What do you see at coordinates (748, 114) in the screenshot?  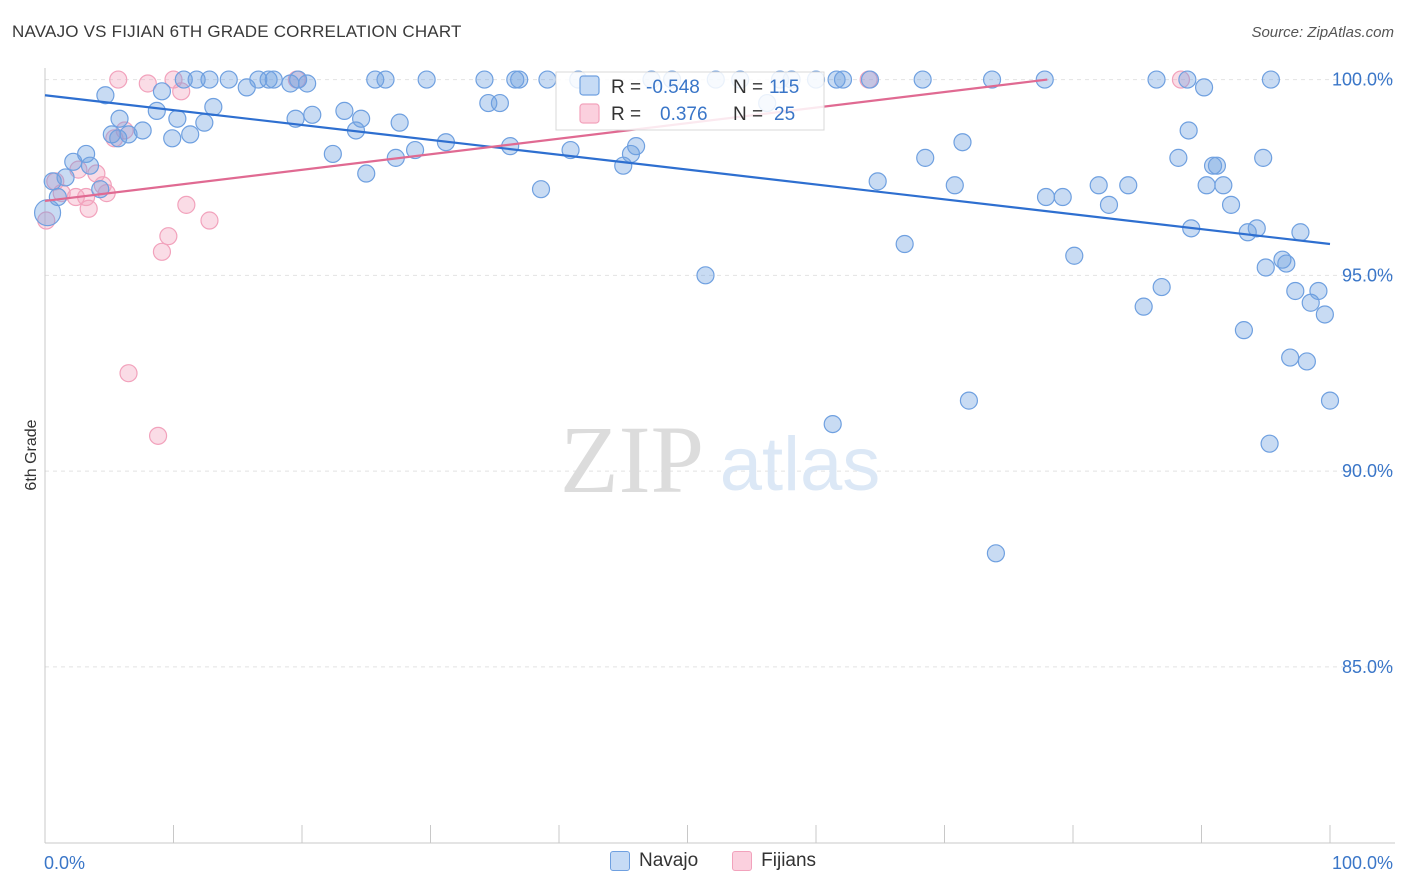 I see `fijians-n-label: N =` at bounding box center [748, 114].